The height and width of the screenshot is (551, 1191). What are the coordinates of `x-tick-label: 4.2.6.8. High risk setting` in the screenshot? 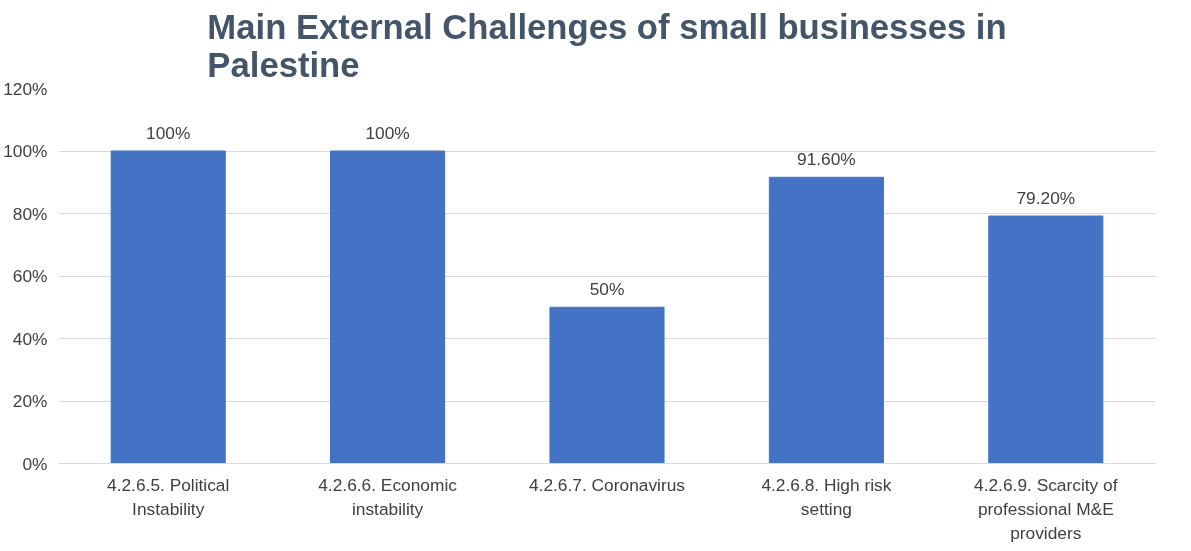 It's located at (826, 496).